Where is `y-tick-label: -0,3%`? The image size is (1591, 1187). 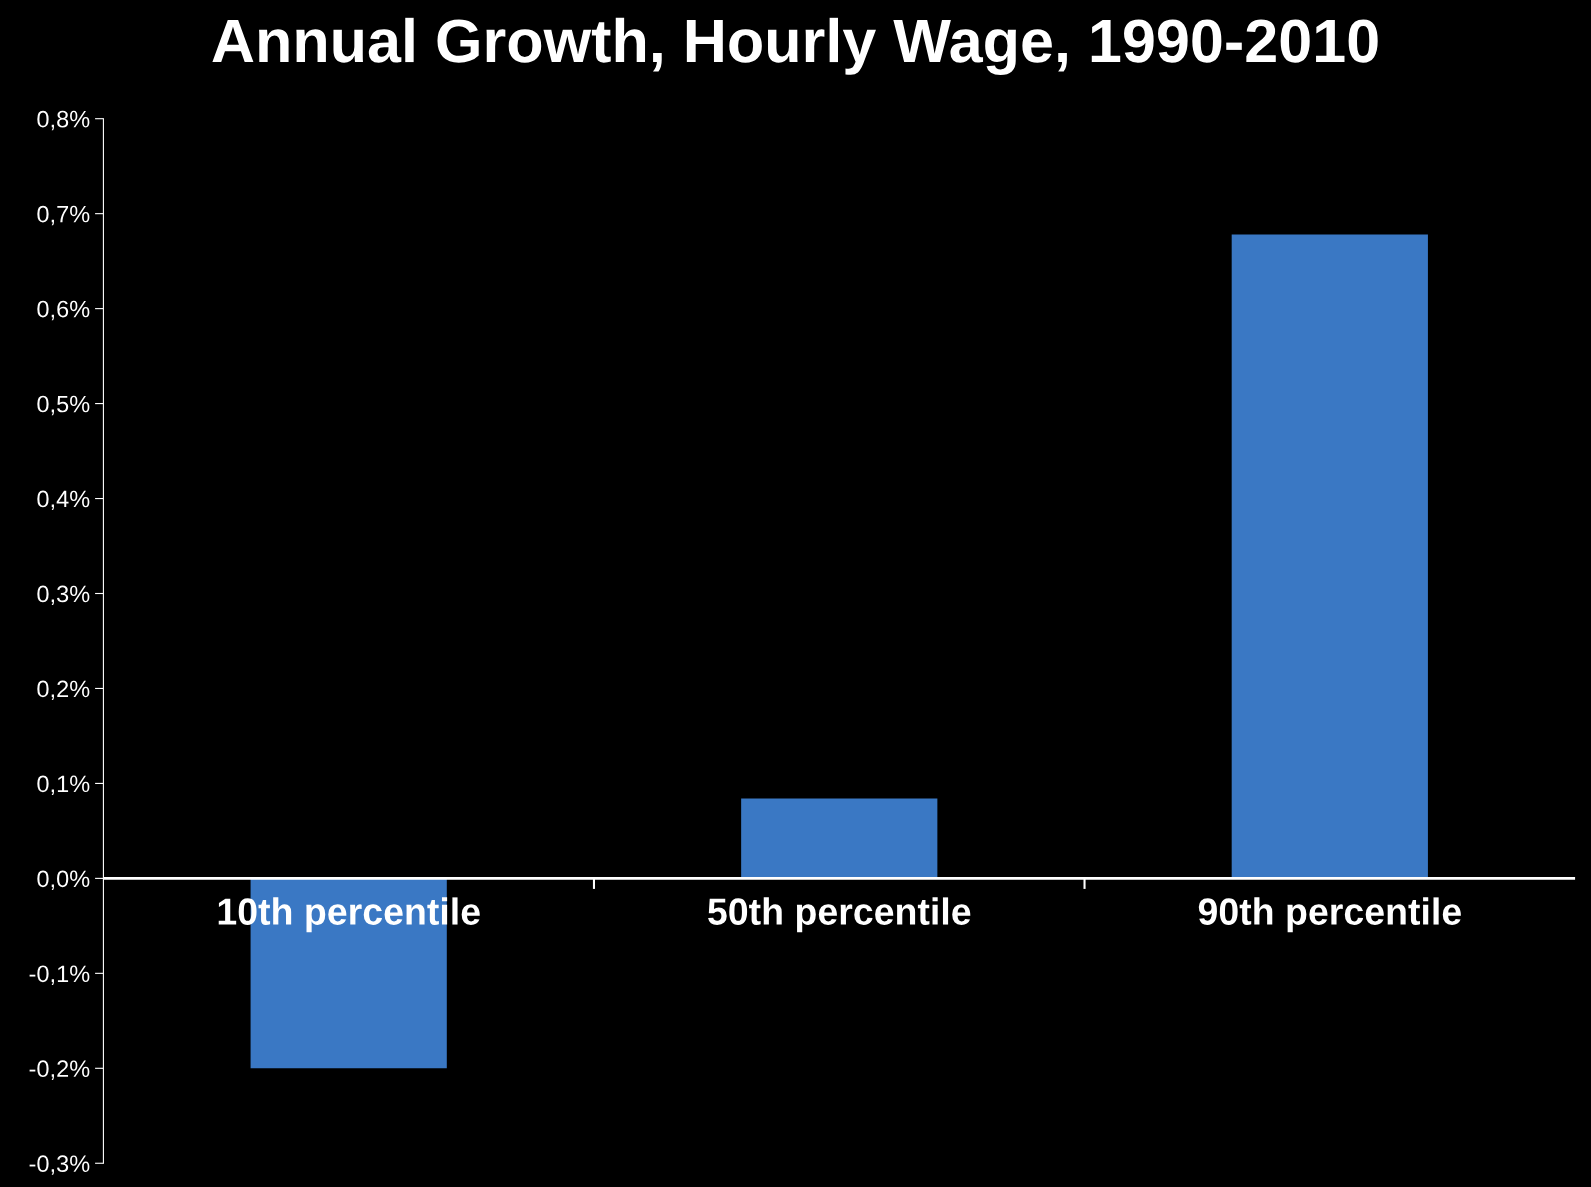
y-tick-label: -0,3% is located at coordinates (59, 1165).